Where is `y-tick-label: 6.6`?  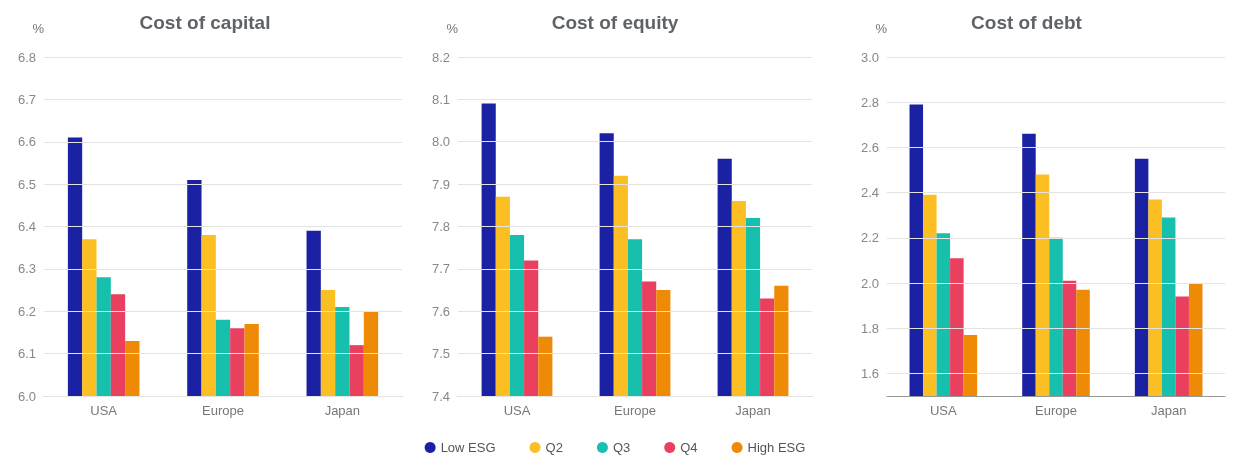 y-tick-label: 6.6 is located at coordinates (26, 142).